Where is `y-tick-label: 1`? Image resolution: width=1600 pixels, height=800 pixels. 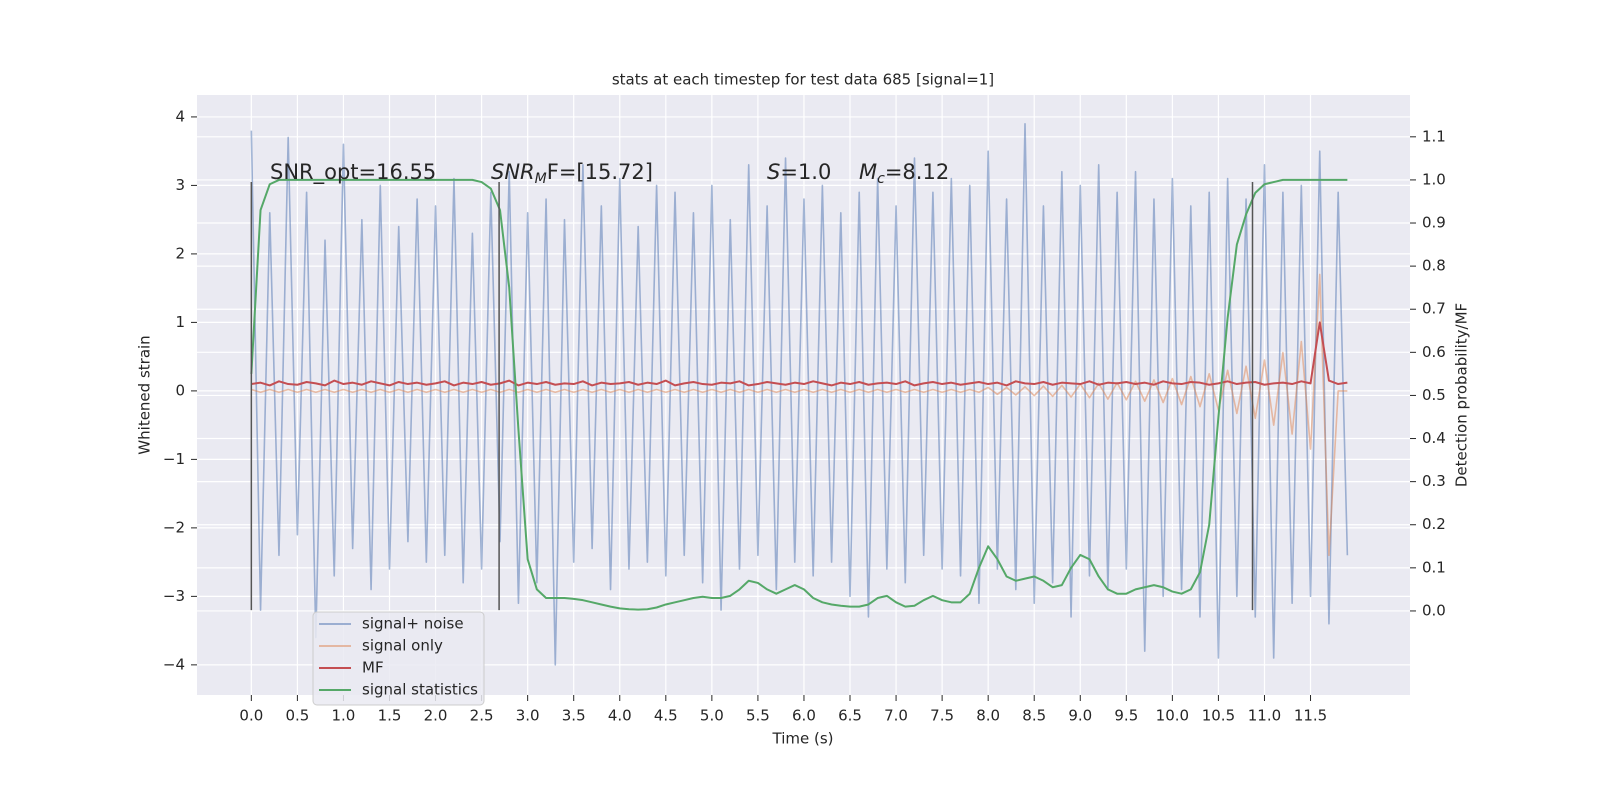 y-tick-label: 1 is located at coordinates (180, 322).